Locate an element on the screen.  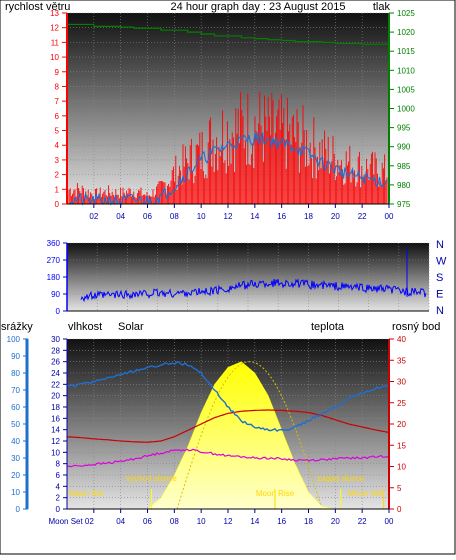
temperature-line is located at coordinates (228, 426).